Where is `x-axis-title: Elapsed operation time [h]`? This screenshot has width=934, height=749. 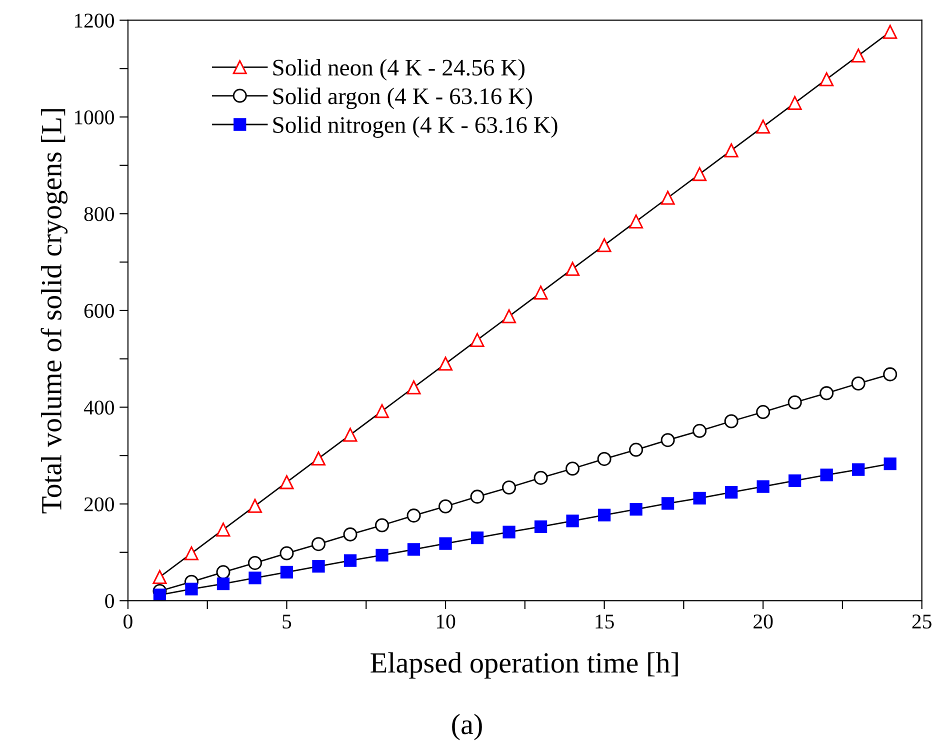
x-axis-title: Elapsed operation time [h] is located at coordinates (524, 665).